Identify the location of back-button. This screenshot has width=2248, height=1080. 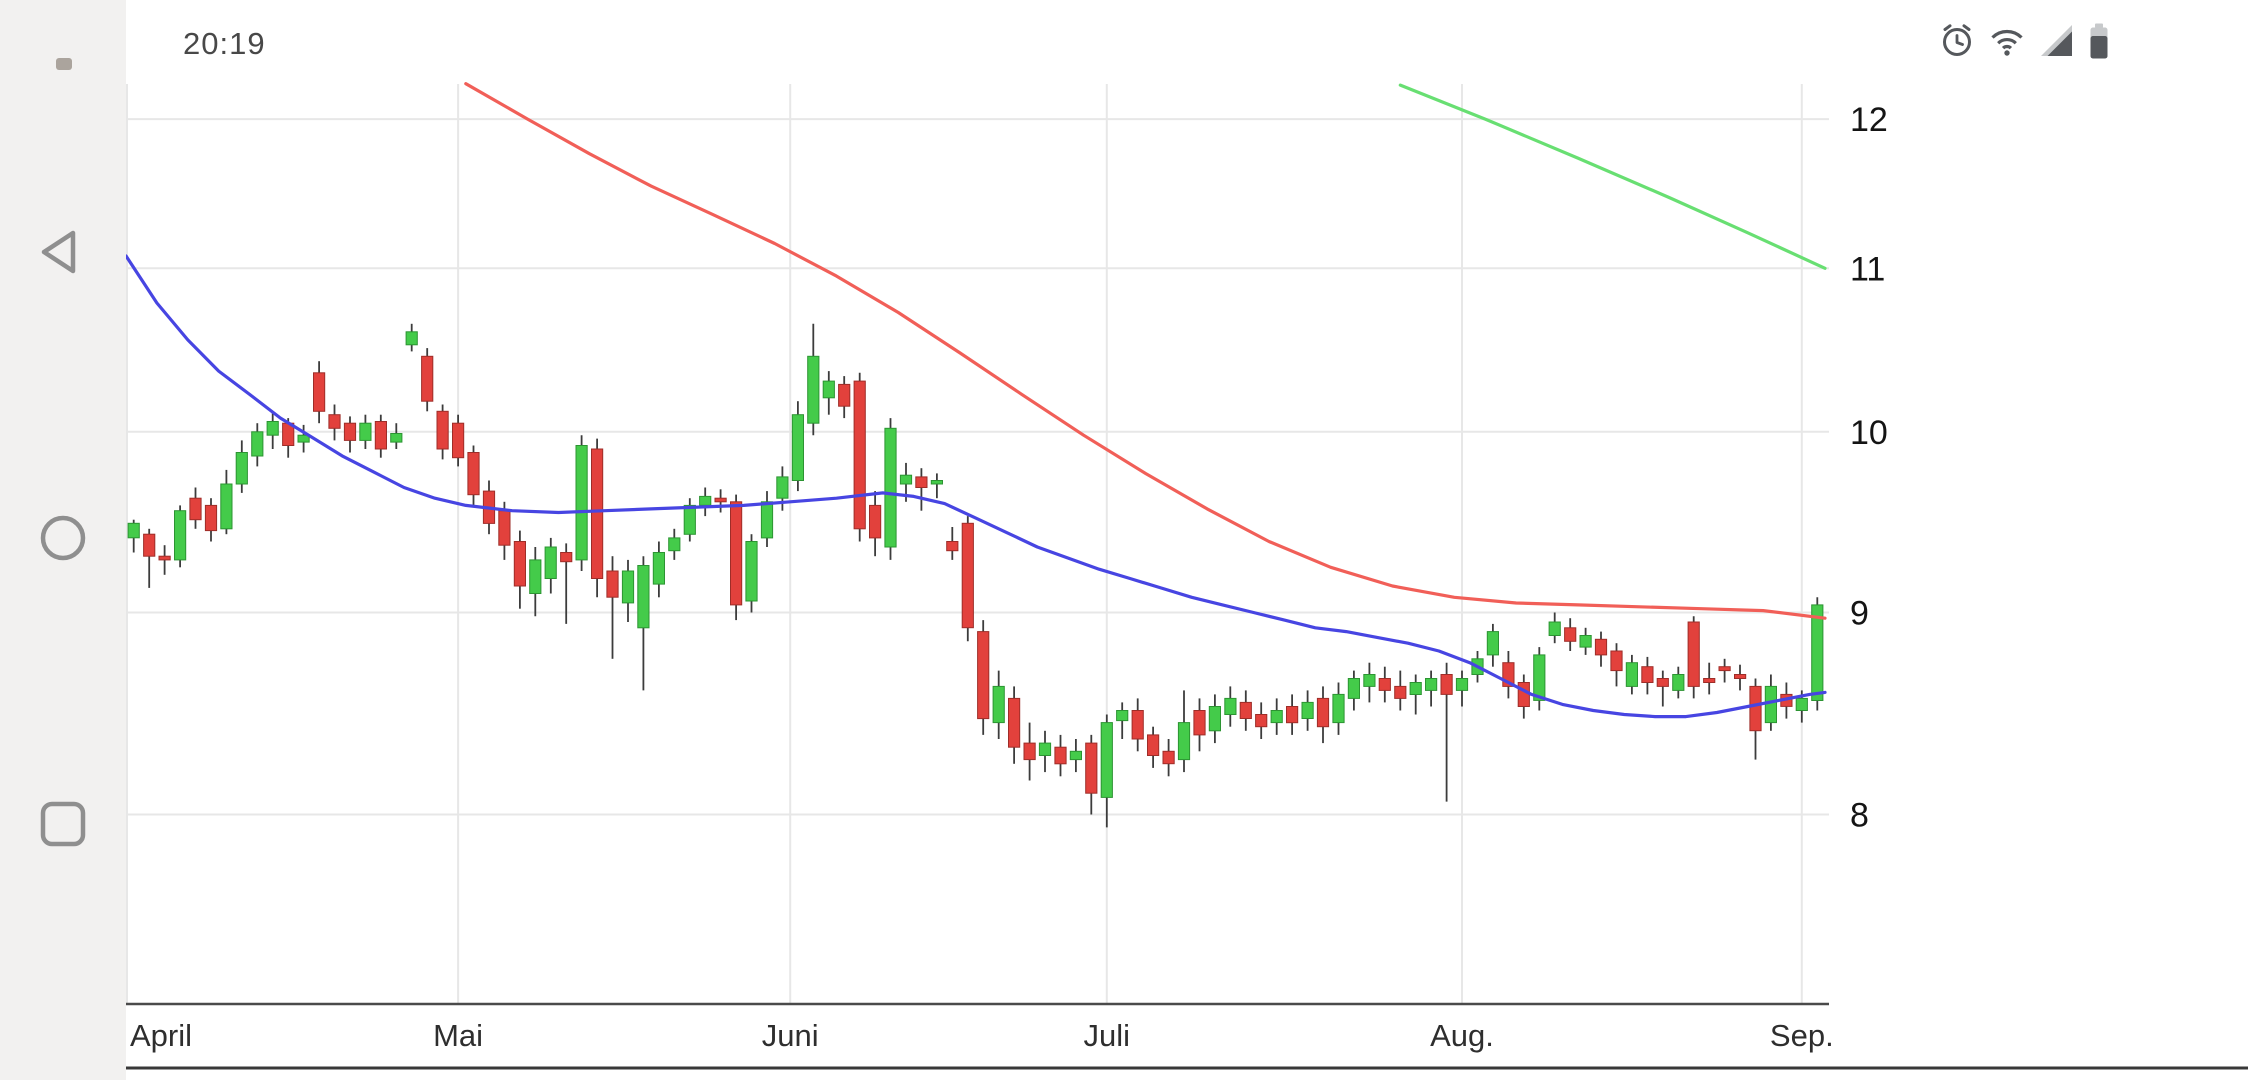
(63, 252).